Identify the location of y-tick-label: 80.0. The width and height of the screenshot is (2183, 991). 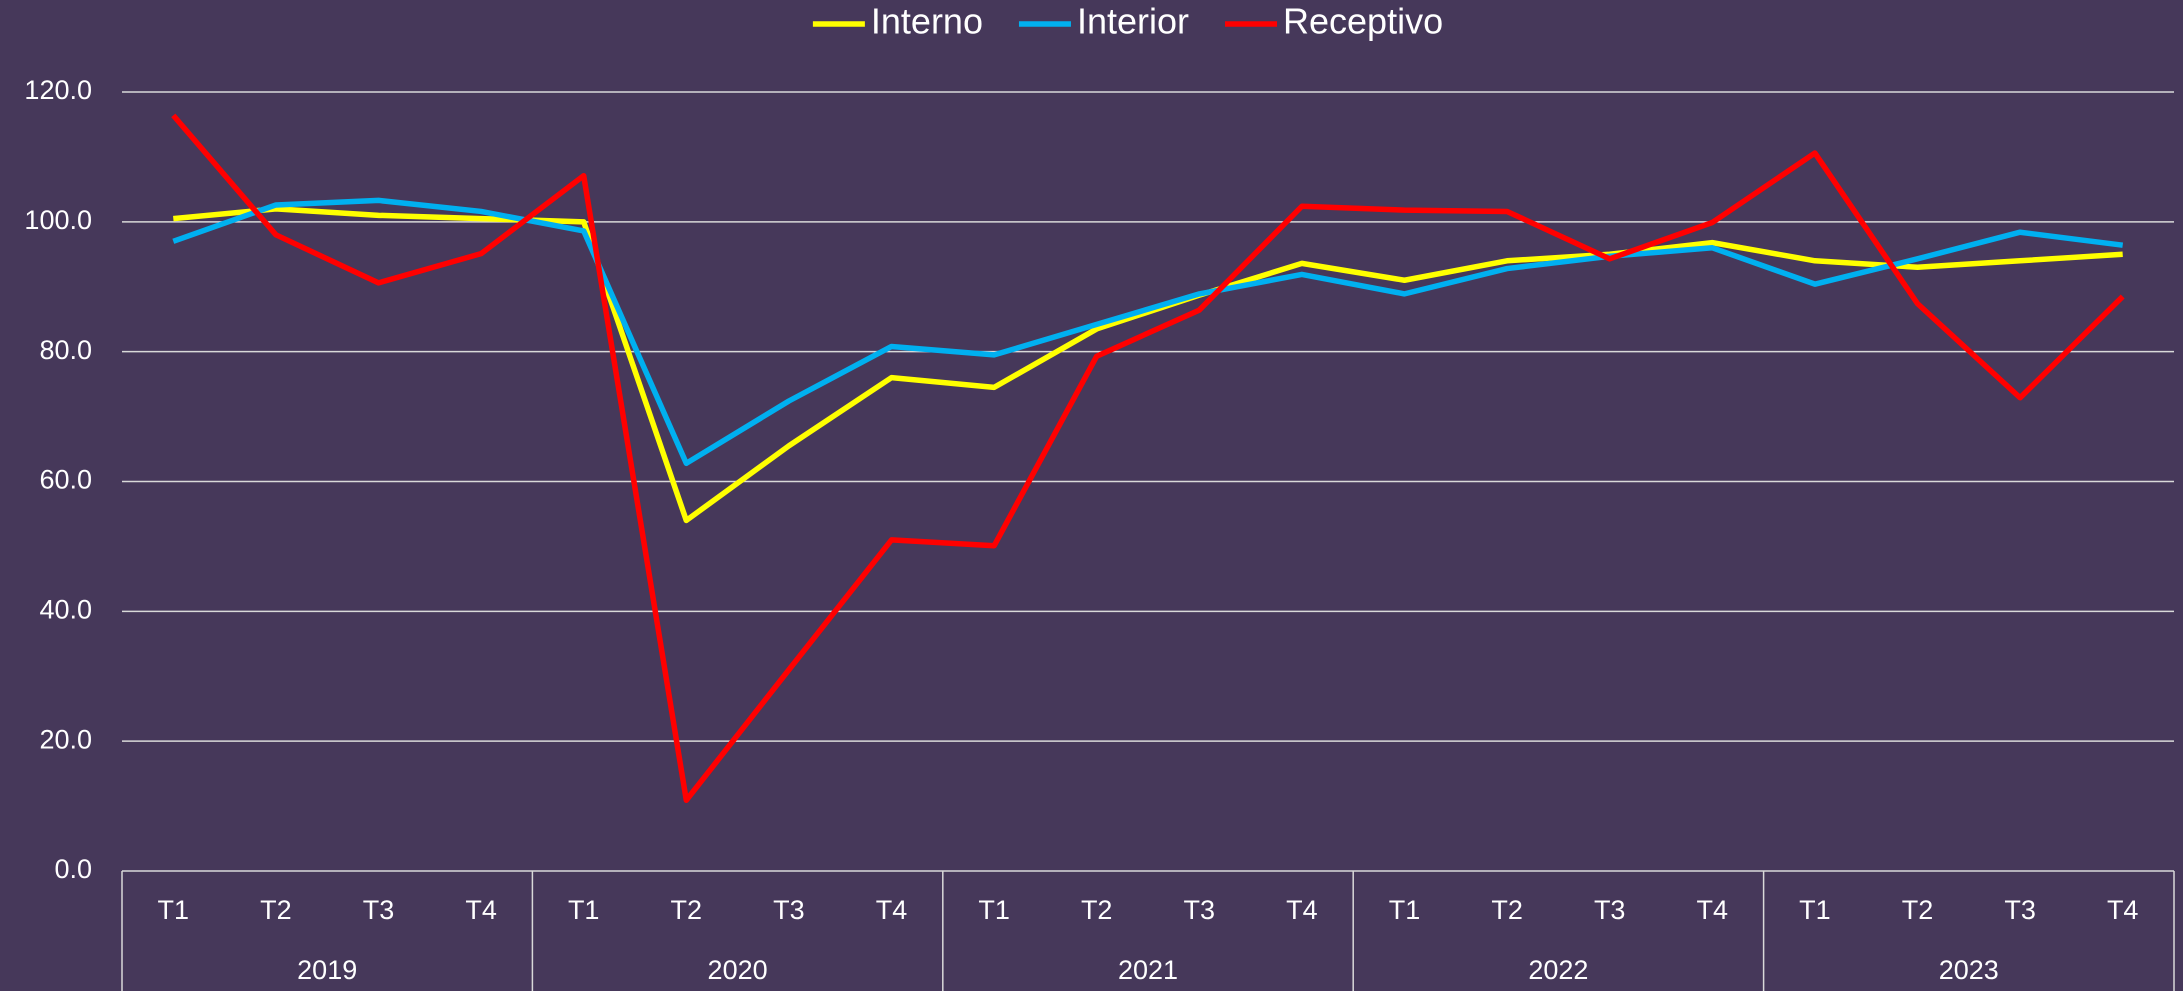
(65, 350).